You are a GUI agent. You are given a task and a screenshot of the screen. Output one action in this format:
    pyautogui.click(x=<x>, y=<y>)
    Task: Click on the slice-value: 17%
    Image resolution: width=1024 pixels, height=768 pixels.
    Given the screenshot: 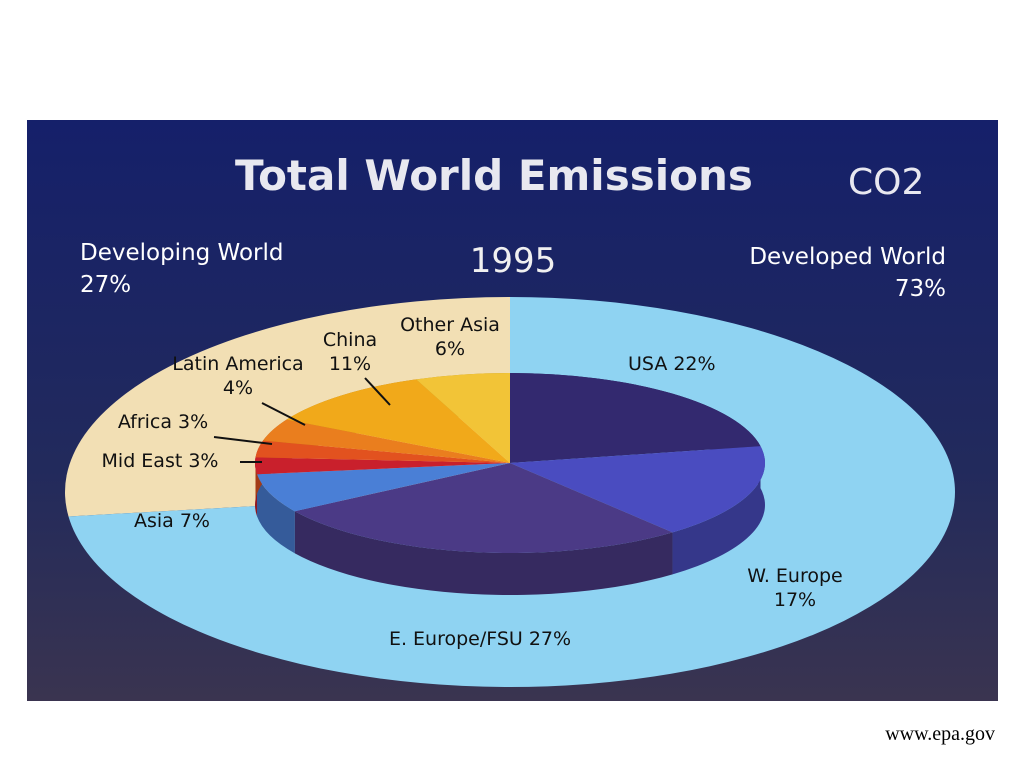 What is the action you would take?
    pyautogui.click(x=795, y=600)
    